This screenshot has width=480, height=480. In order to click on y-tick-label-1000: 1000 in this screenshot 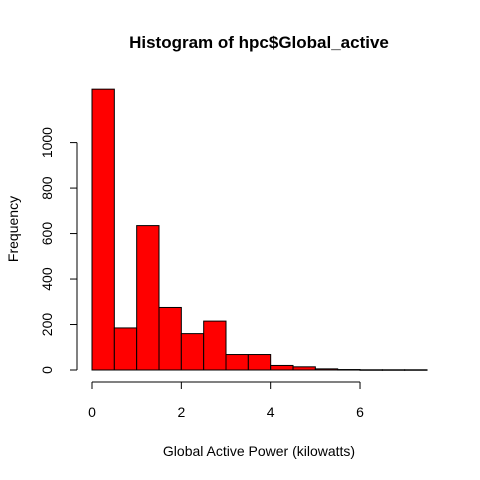, I will do `click(47, 142)`.